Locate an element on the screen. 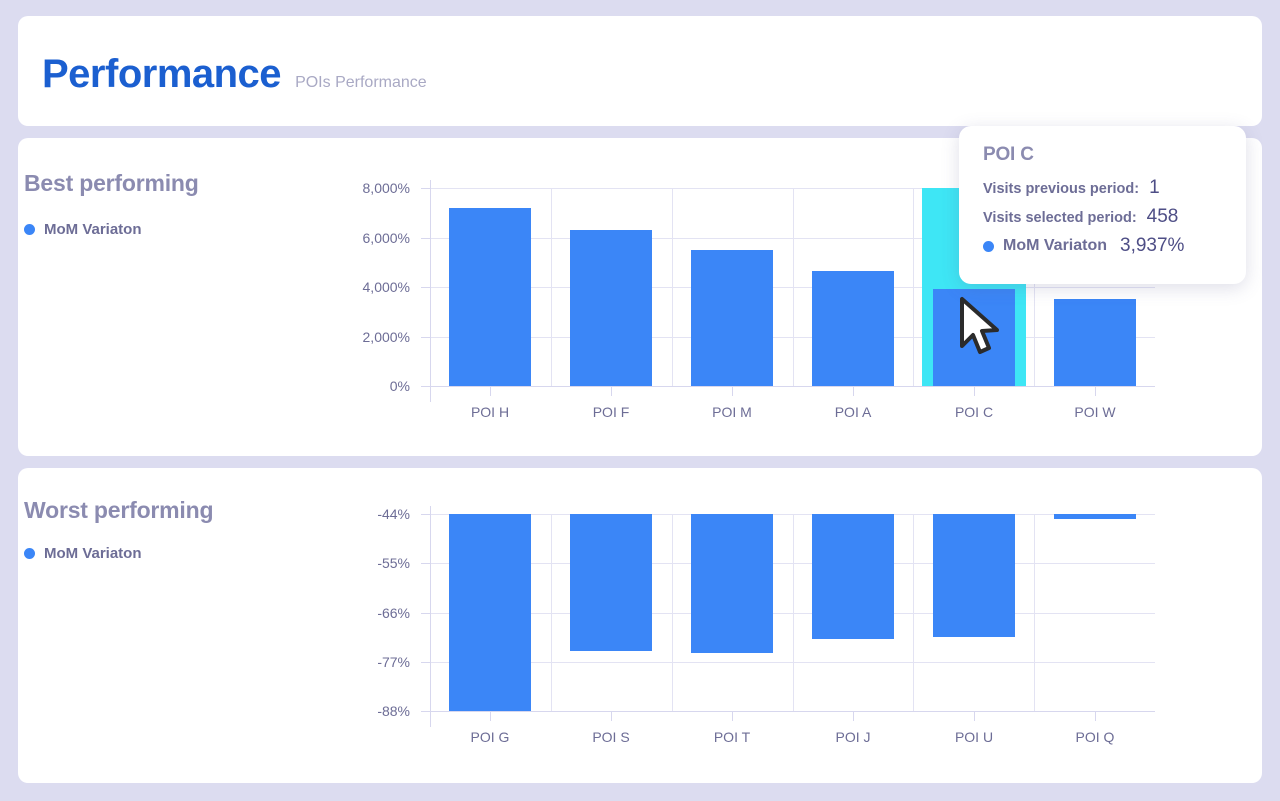  worst-performing-title: Worst performing is located at coordinates (119, 510).